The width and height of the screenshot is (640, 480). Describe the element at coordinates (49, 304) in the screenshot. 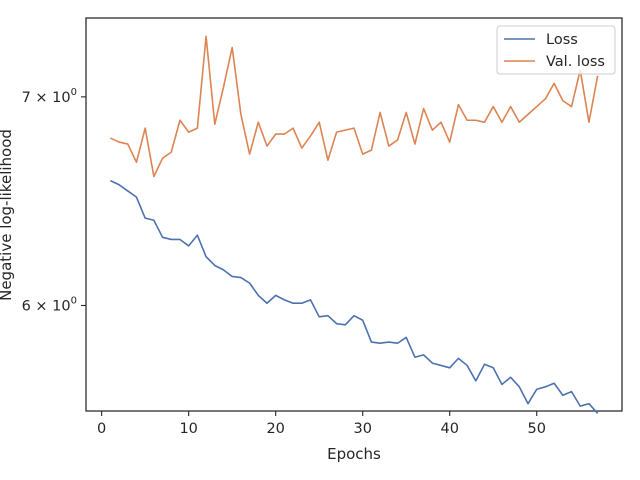

I see `y-tick-label: 6 × 100` at that location.